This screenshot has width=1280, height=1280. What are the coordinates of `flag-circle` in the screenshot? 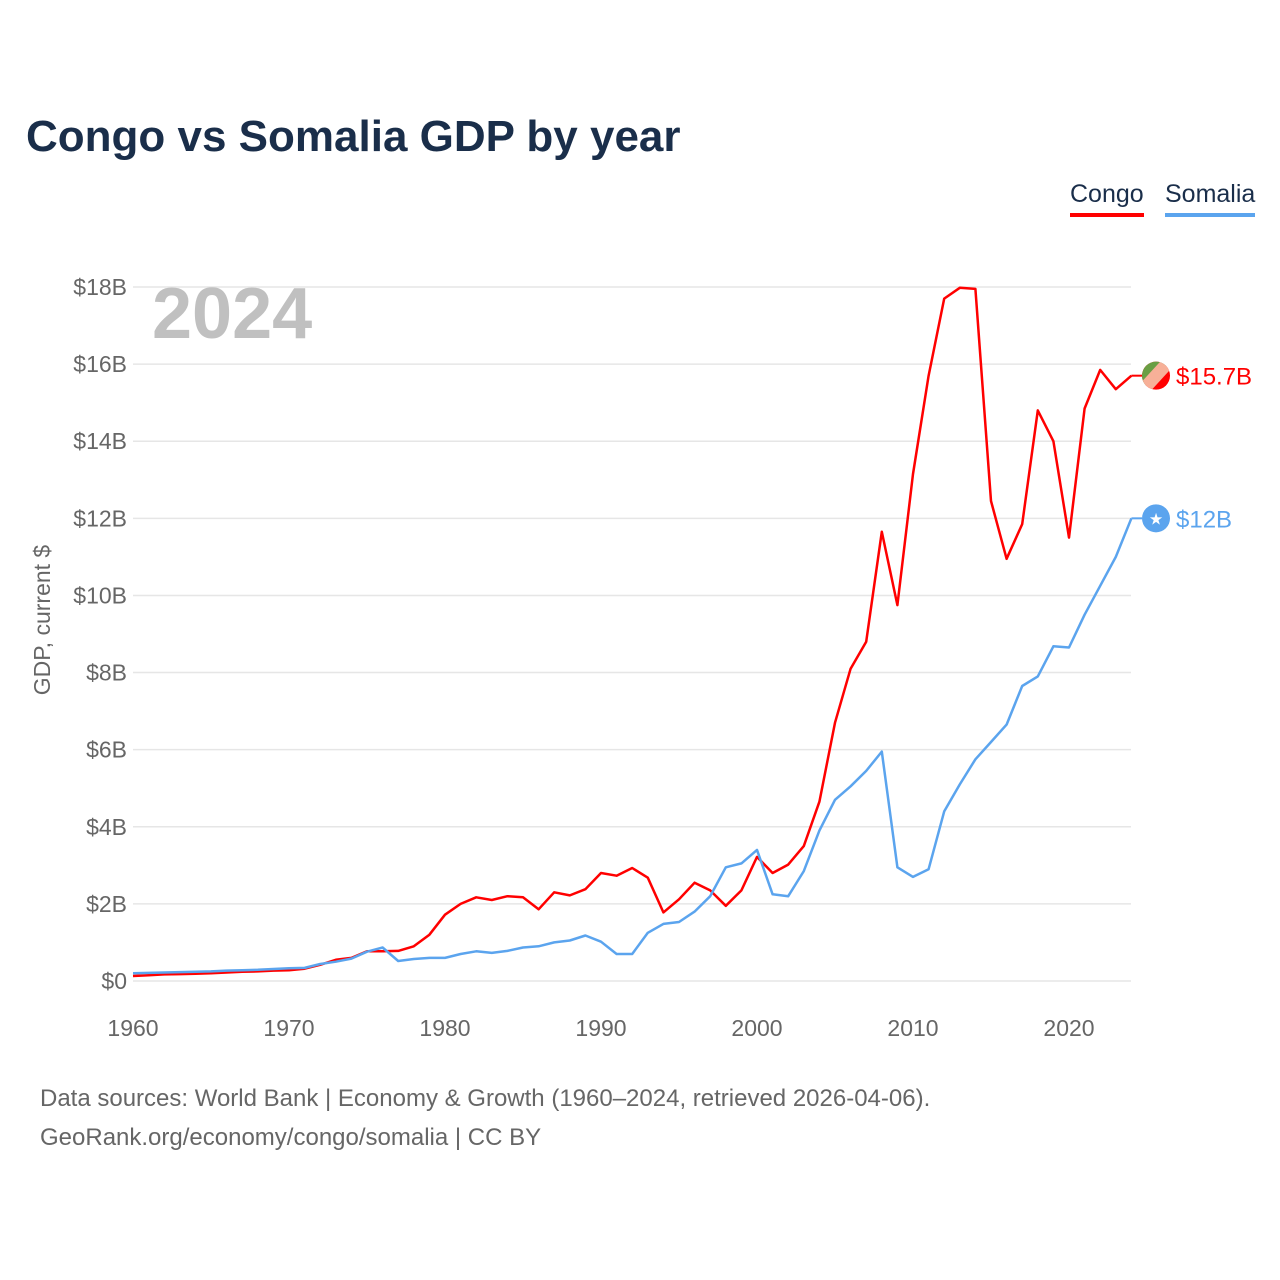 It's located at (1156, 518).